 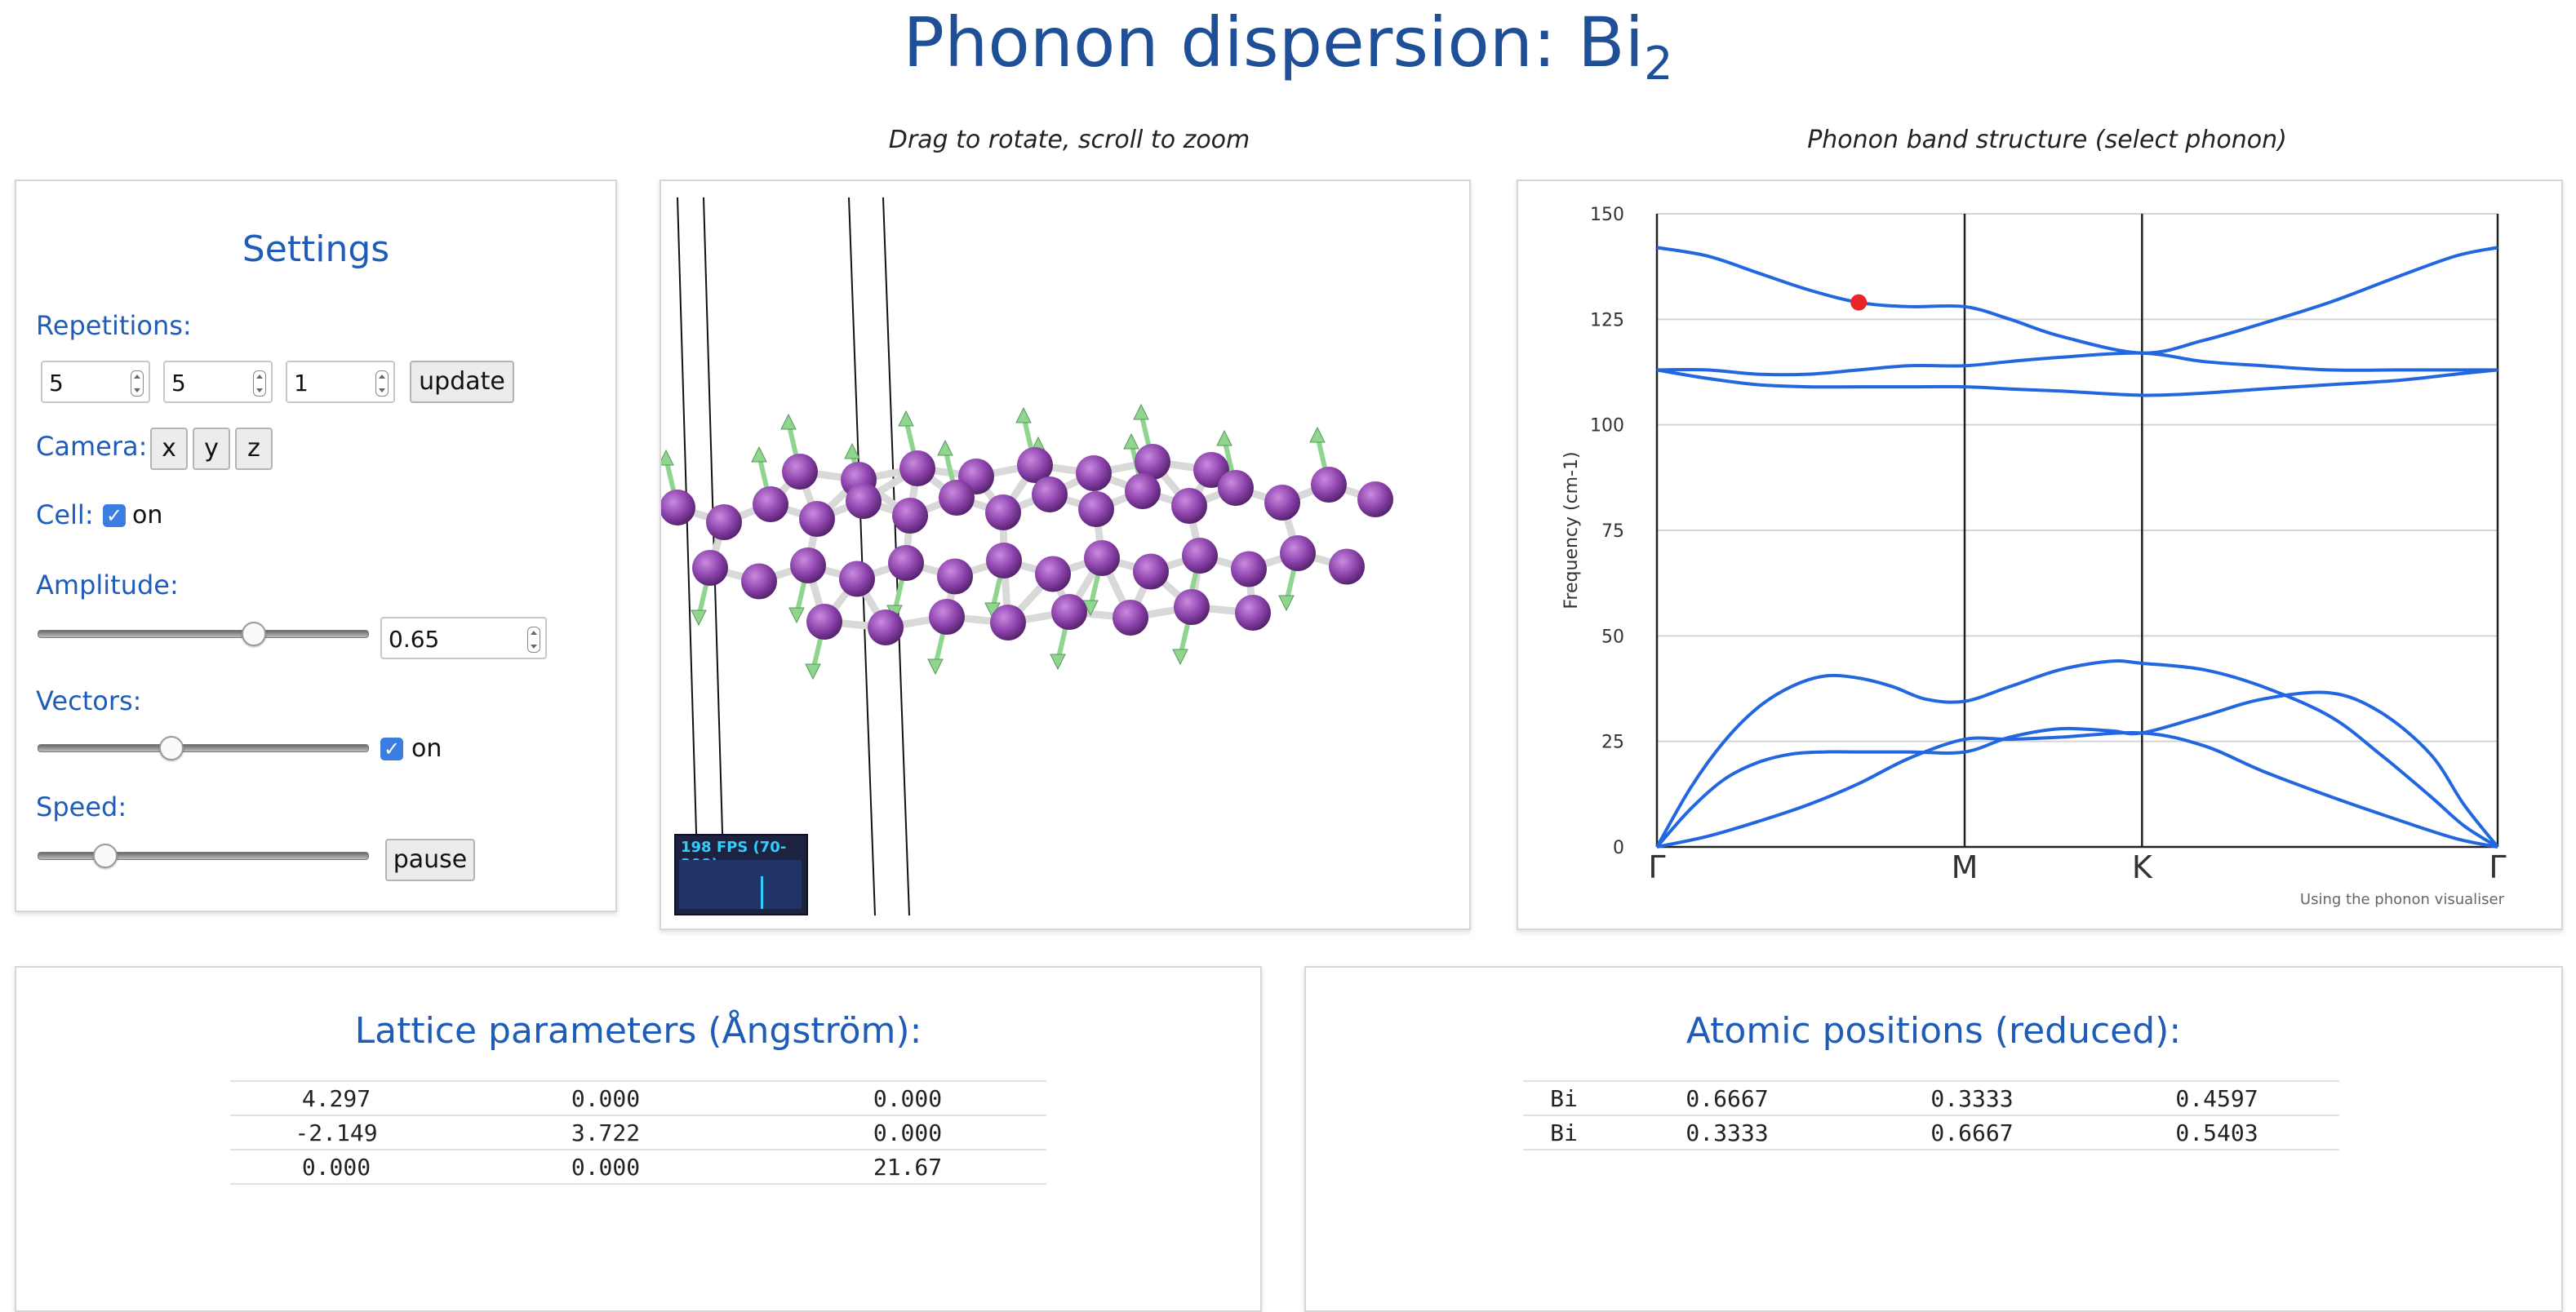 I want to click on rep-x-input: 5, so click(x=95, y=382).